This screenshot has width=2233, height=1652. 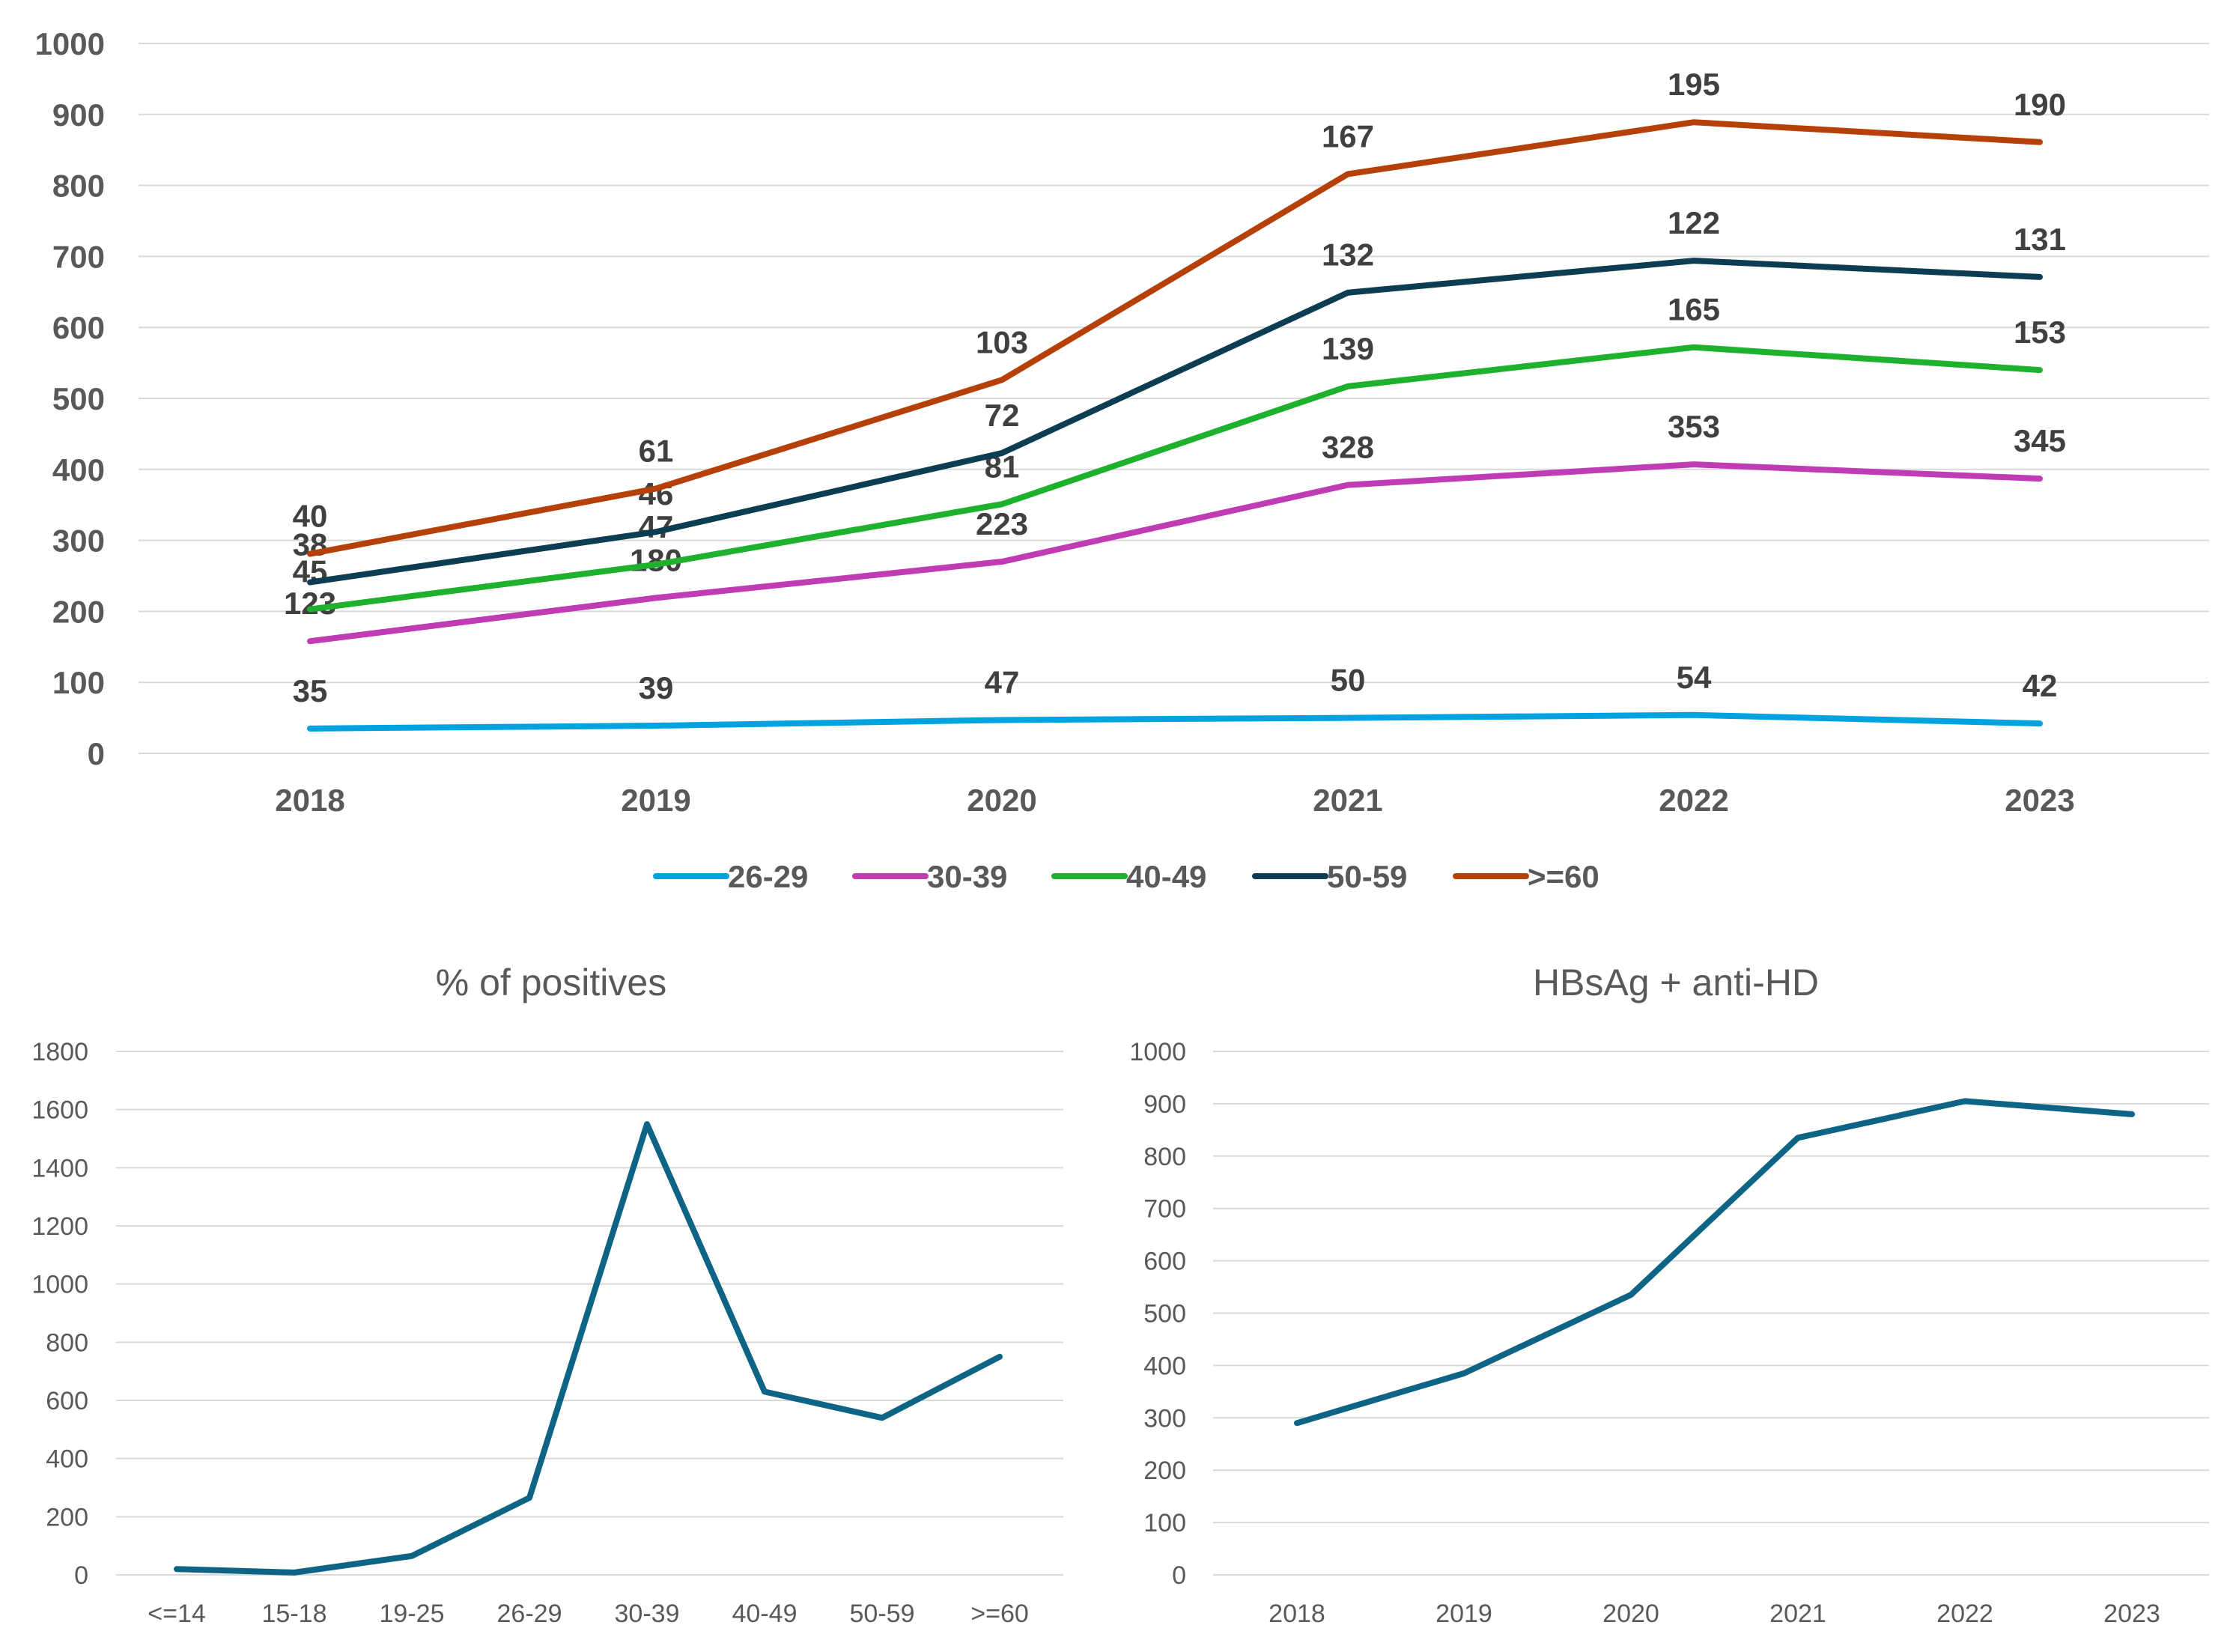 What do you see at coordinates (765, 1614) in the screenshot?
I see `x-tick-label: 40-49` at bounding box center [765, 1614].